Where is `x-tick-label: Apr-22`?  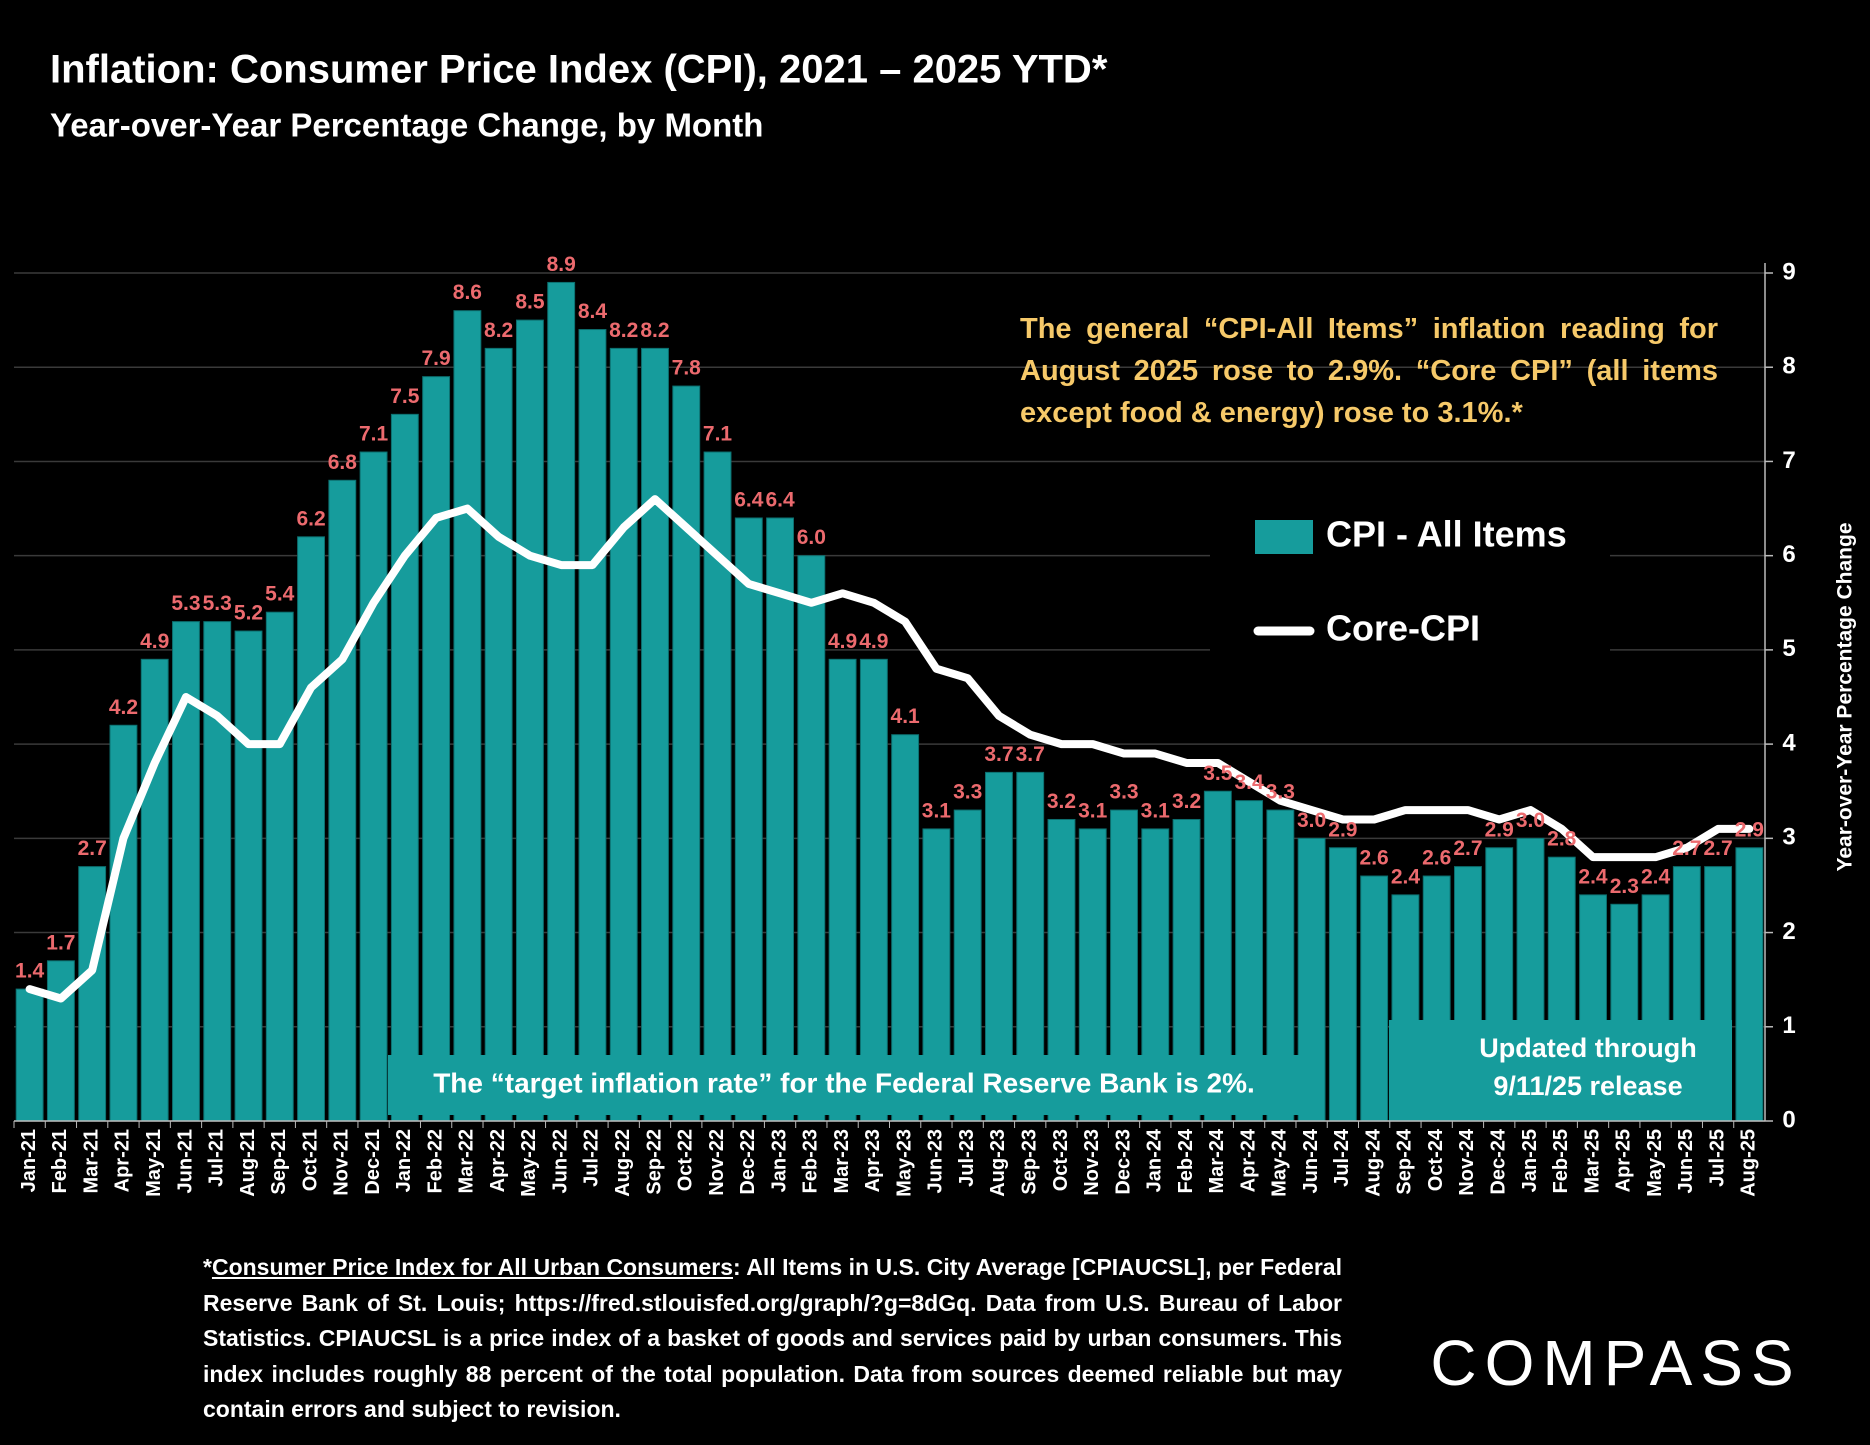 x-tick-label: Apr-22 is located at coordinates (498, 1160).